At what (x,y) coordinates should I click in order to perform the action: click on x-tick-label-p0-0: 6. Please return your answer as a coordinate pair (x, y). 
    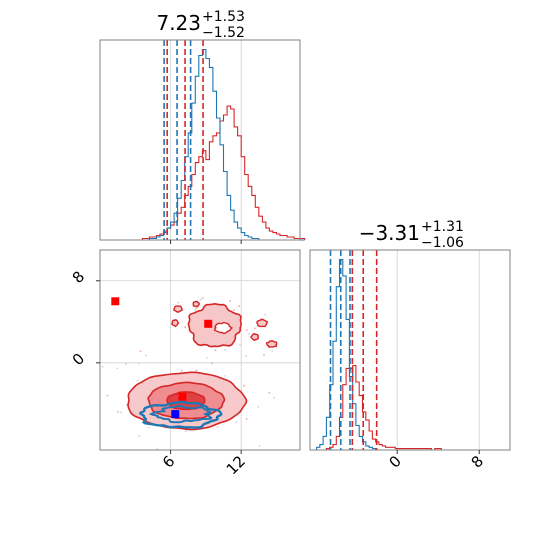
    Looking at the image, I should click on (168, 461).